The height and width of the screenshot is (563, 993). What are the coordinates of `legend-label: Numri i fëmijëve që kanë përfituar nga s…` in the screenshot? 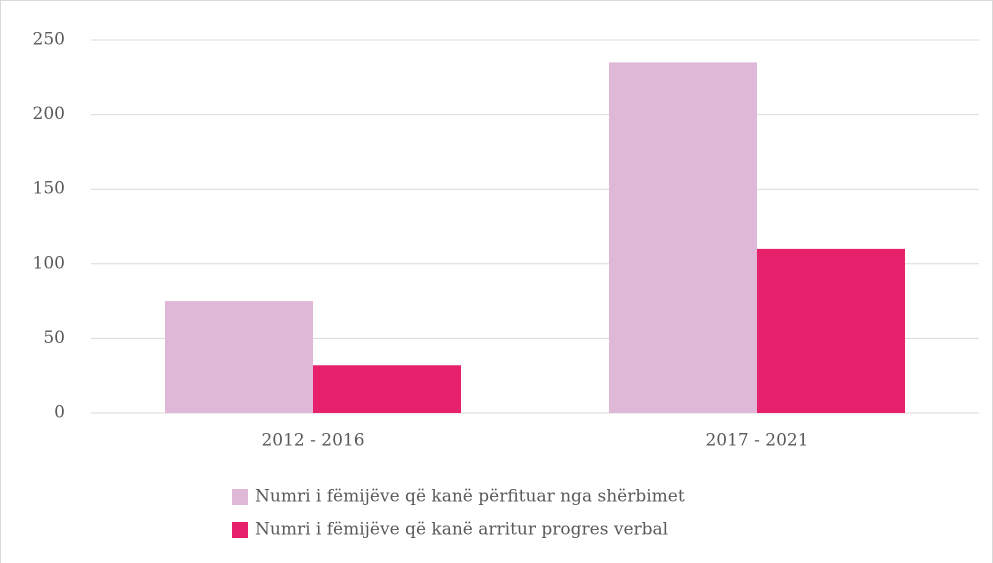 It's located at (470, 497).